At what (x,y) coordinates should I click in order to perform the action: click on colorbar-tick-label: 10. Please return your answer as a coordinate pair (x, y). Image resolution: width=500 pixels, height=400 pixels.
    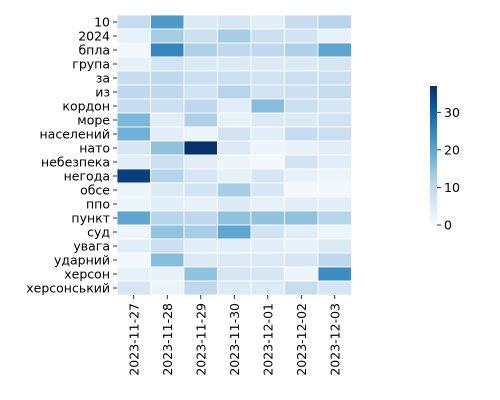
    Looking at the image, I should click on (452, 187).